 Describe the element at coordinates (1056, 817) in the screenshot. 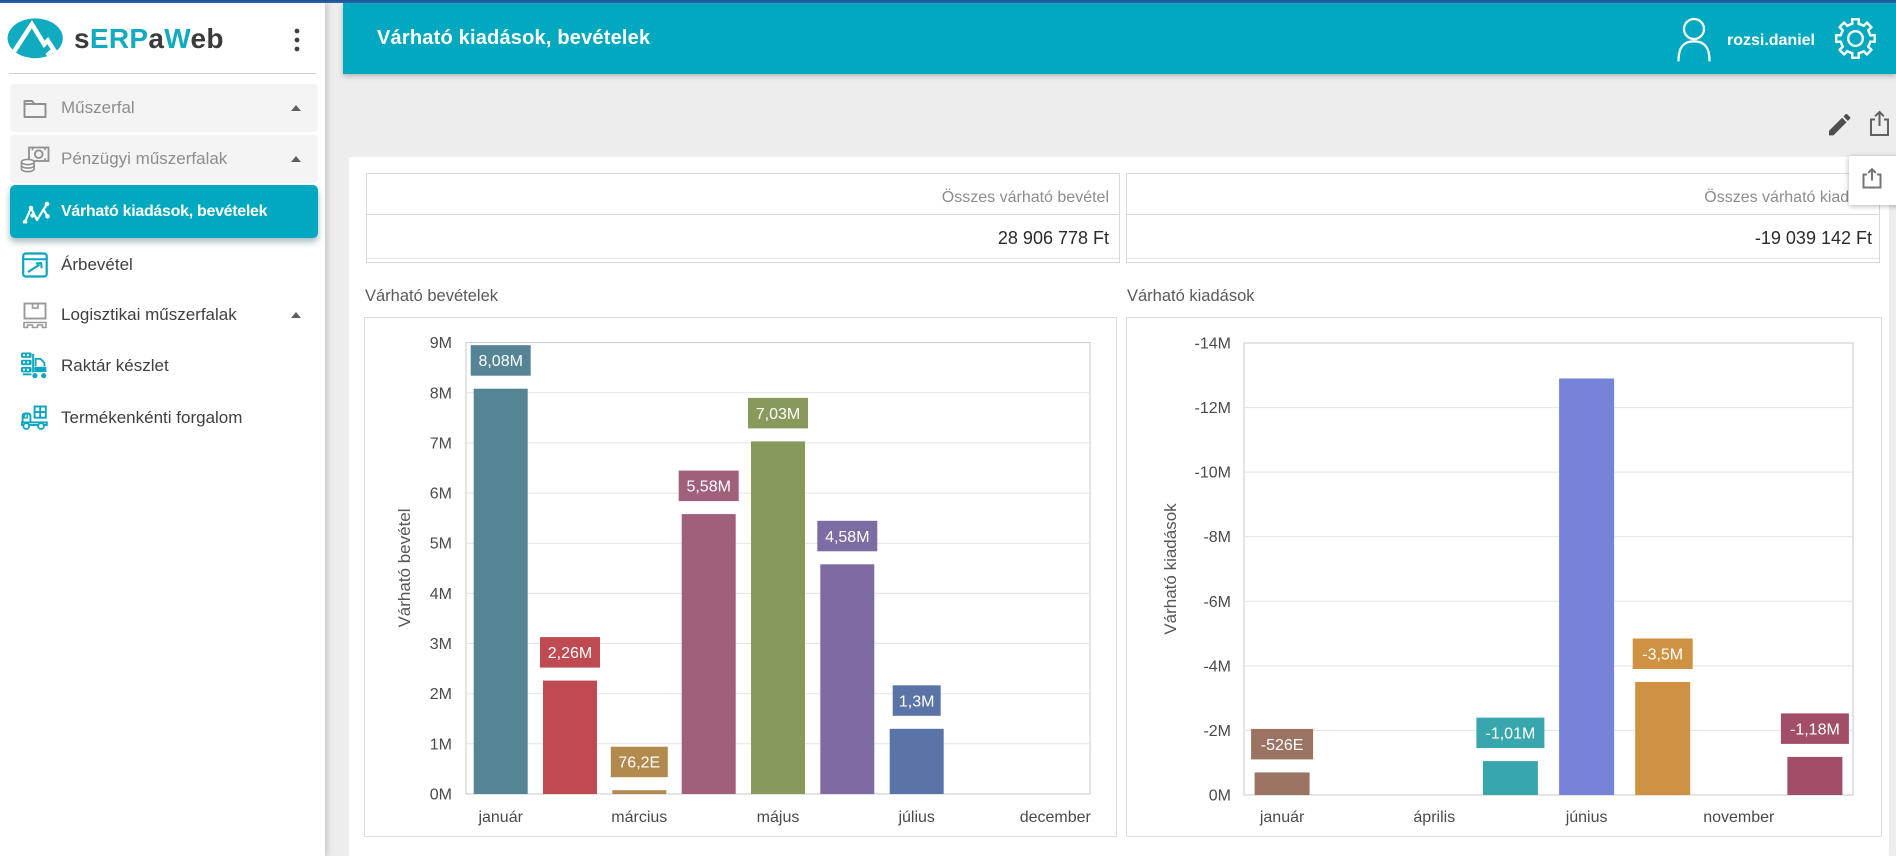

I see `svg-text: december` at that location.